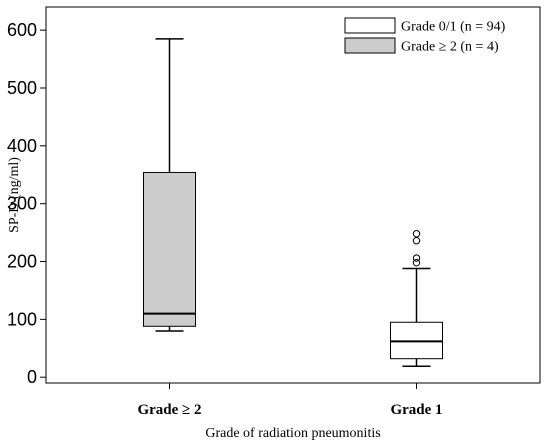  I want to click on x-tick-label: Grade ≥ 2, so click(169, 410).